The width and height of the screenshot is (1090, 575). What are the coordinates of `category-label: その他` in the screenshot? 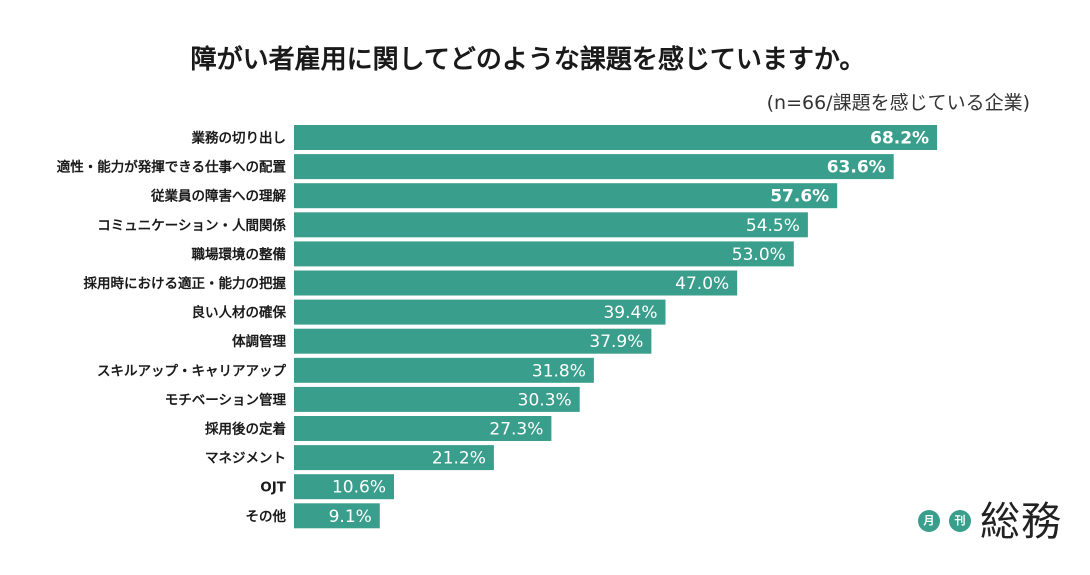 It's located at (266, 516).